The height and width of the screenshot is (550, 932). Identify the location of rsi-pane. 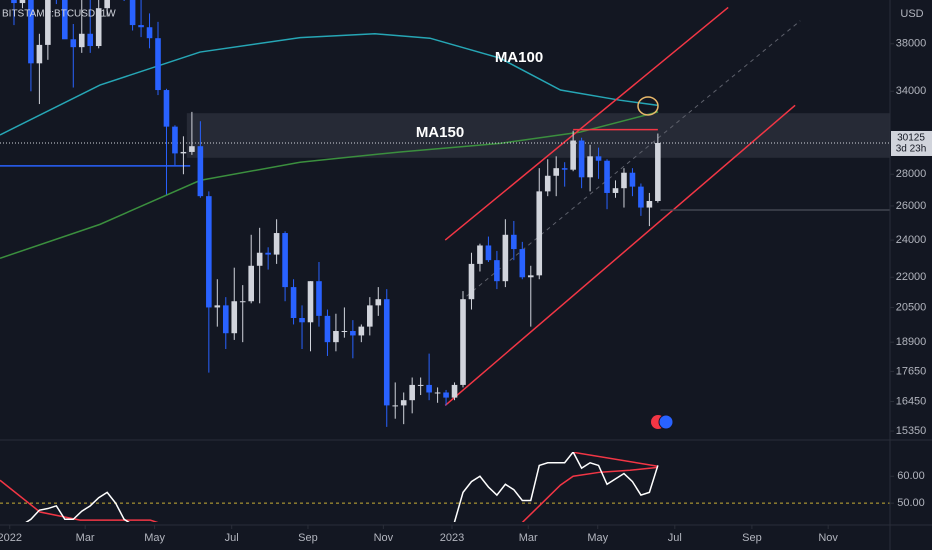
(445, 487).